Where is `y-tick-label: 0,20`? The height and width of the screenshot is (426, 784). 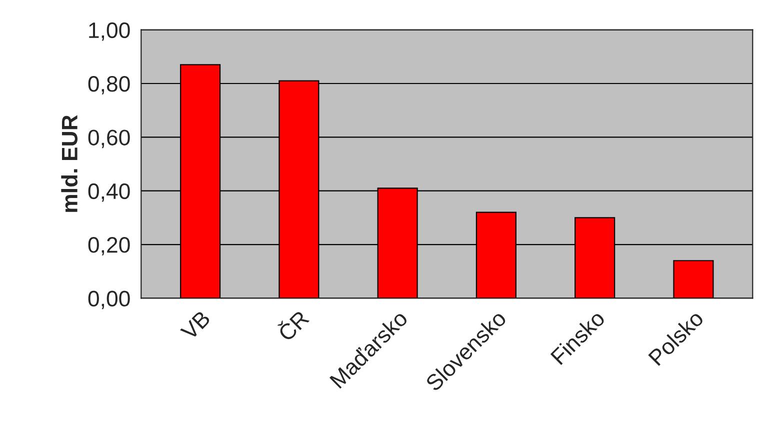
y-tick-label: 0,20 is located at coordinates (109, 246).